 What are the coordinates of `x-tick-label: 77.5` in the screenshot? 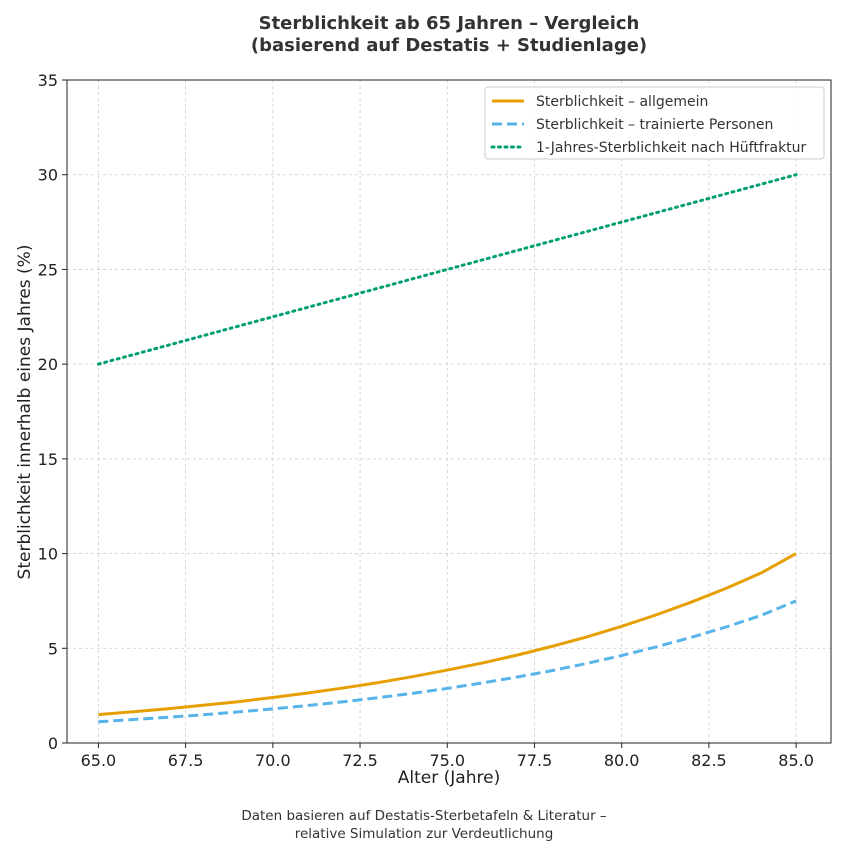 It's located at (535, 760).